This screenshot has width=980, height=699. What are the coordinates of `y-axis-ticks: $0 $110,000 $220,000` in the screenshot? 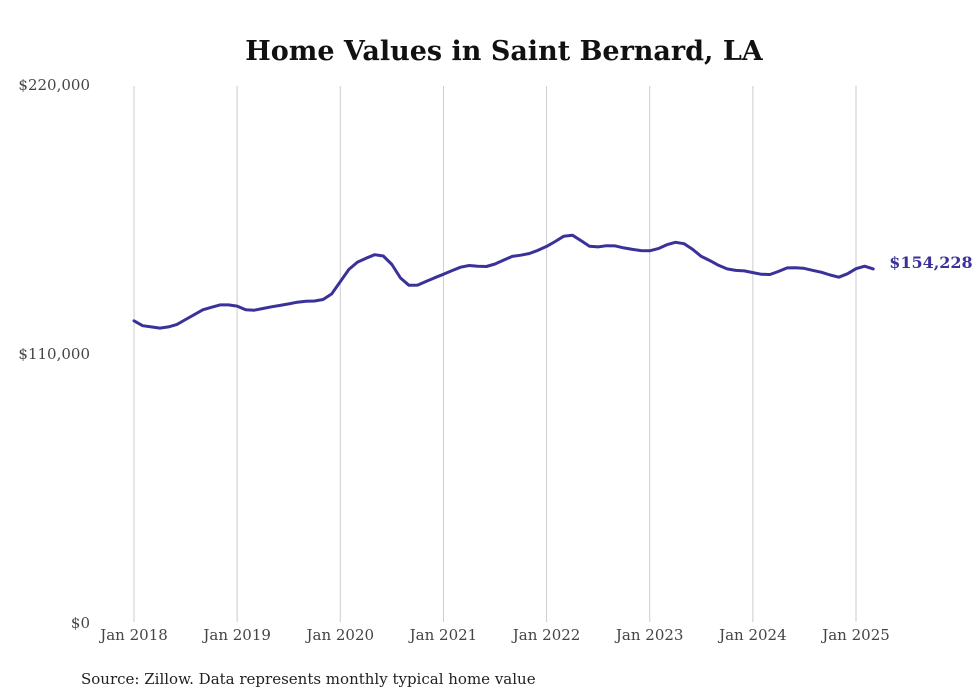 It's located at (54, 354).